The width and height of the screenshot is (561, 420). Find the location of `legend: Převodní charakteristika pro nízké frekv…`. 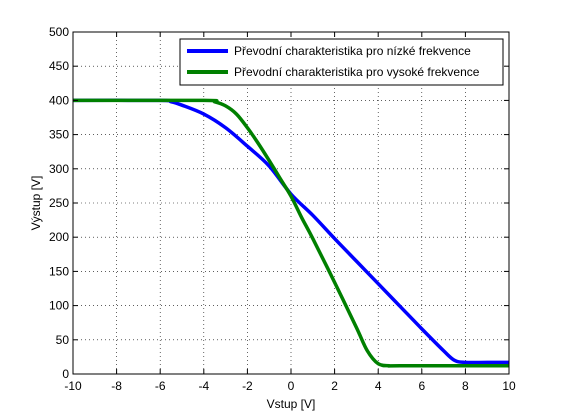

legend: Převodní charakteristika pro nízké frekv… is located at coordinates (341, 62).